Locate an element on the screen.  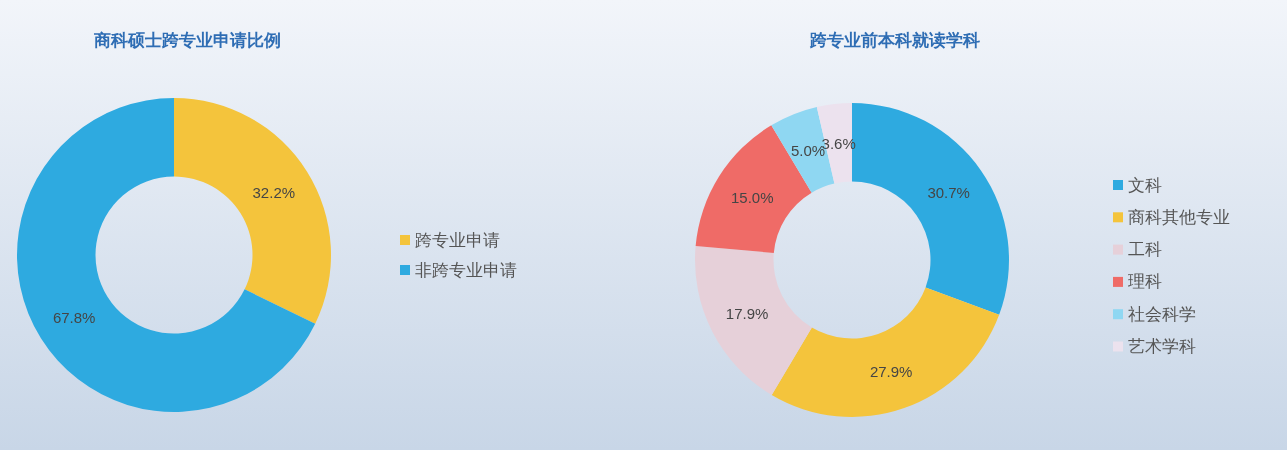
title: 商科硕士跨专业申请比例 is located at coordinates (187, 40).